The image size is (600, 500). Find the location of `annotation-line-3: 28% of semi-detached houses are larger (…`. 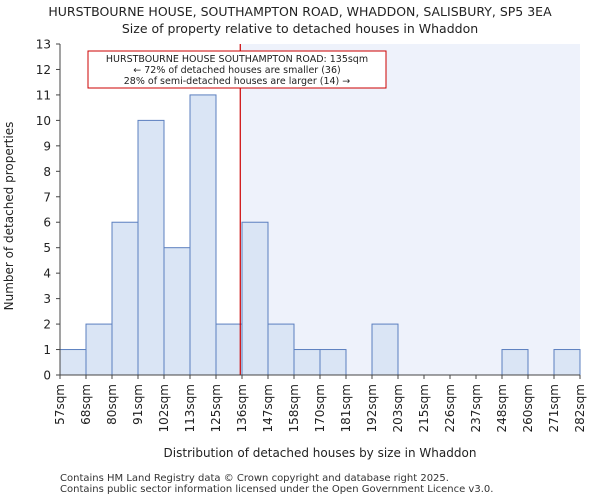

annotation-line-3: 28% of semi-detached houses are larger (… is located at coordinates (237, 81).